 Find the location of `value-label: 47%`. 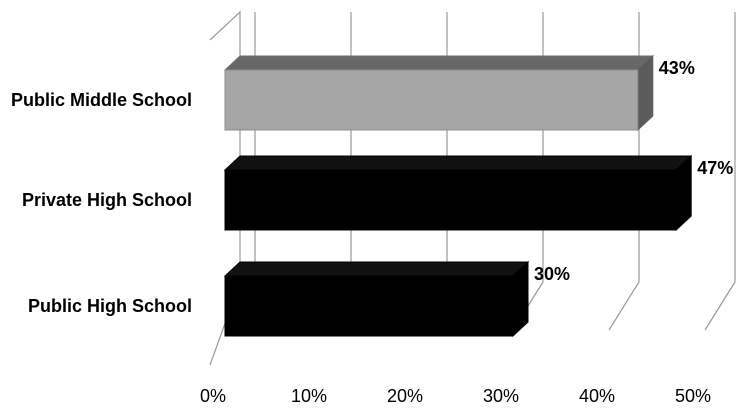

value-label: 47% is located at coordinates (715, 168).